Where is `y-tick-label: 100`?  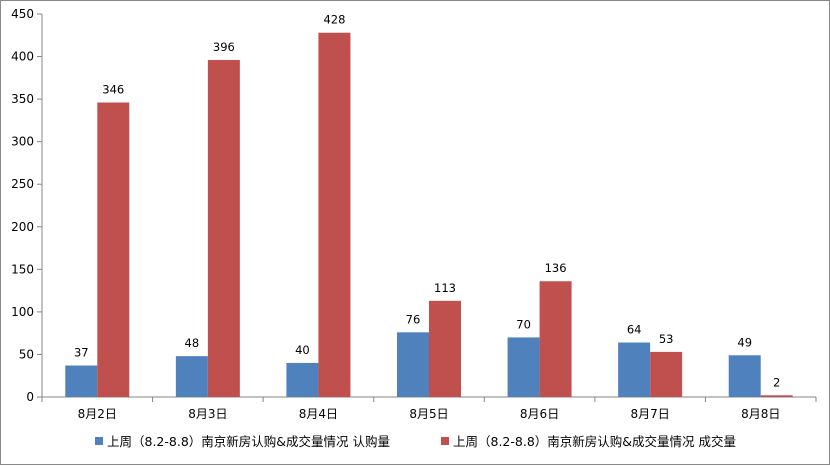 y-tick-label: 100 is located at coordinates (22, 312).